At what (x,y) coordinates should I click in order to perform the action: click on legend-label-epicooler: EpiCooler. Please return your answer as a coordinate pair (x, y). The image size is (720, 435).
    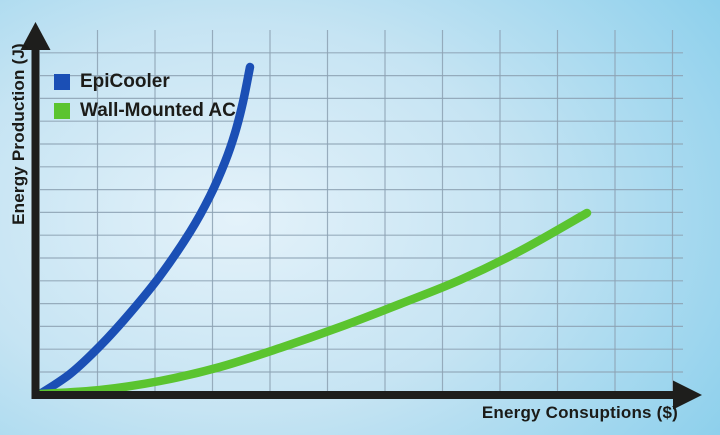
    Looking at the image, I should click on (125, 81).